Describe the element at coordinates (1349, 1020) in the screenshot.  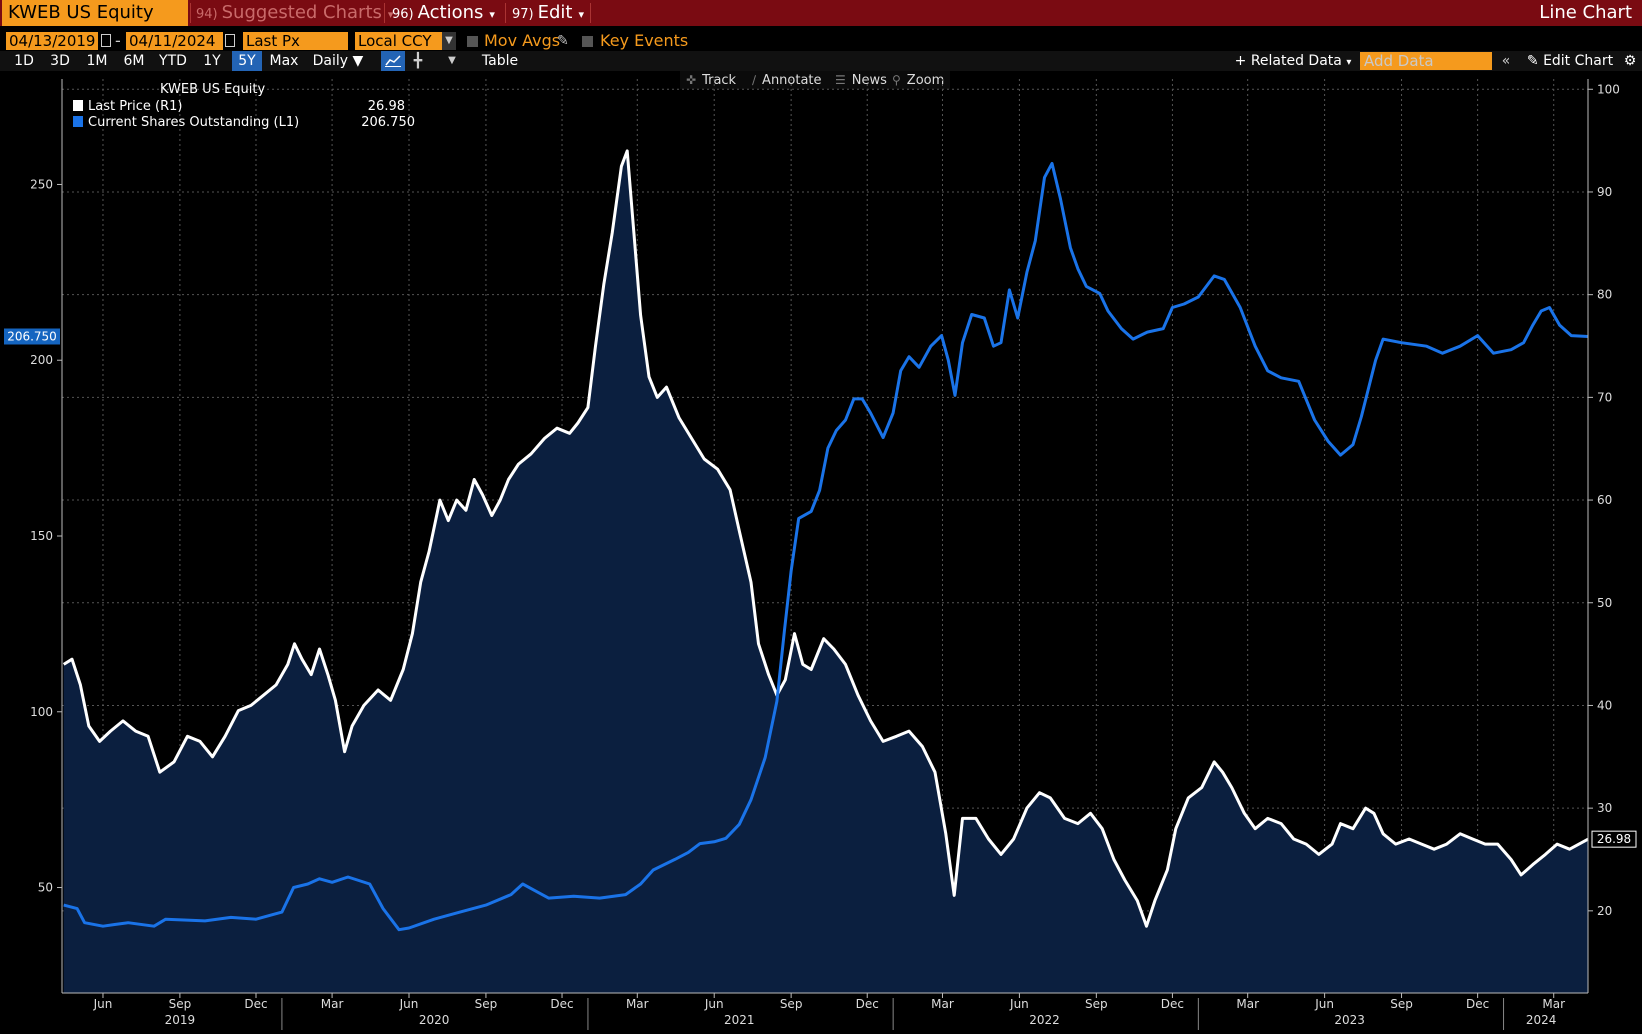
I see `year-label: 2023` at that location.